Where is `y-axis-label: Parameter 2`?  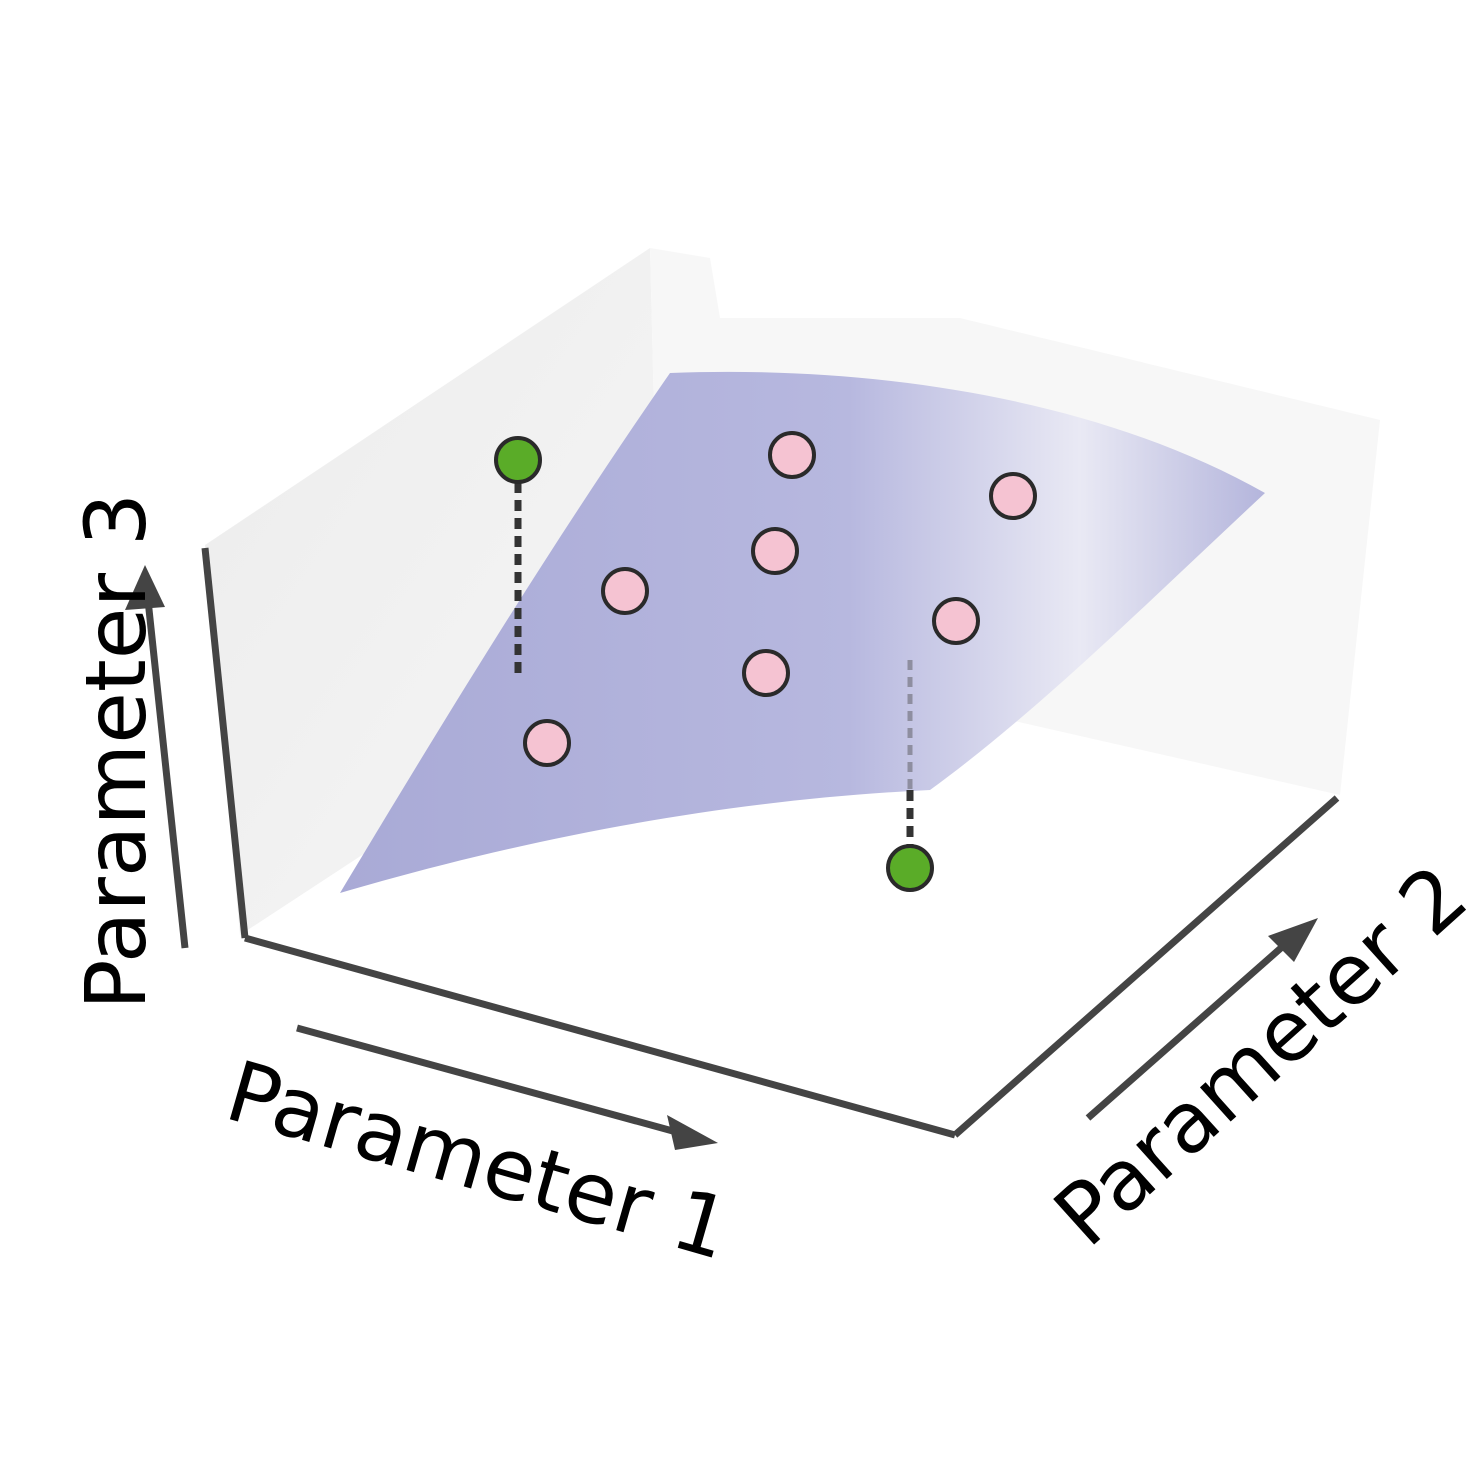 y-axis-label: Parameter 2 is located at coordinates (1252, 1055).